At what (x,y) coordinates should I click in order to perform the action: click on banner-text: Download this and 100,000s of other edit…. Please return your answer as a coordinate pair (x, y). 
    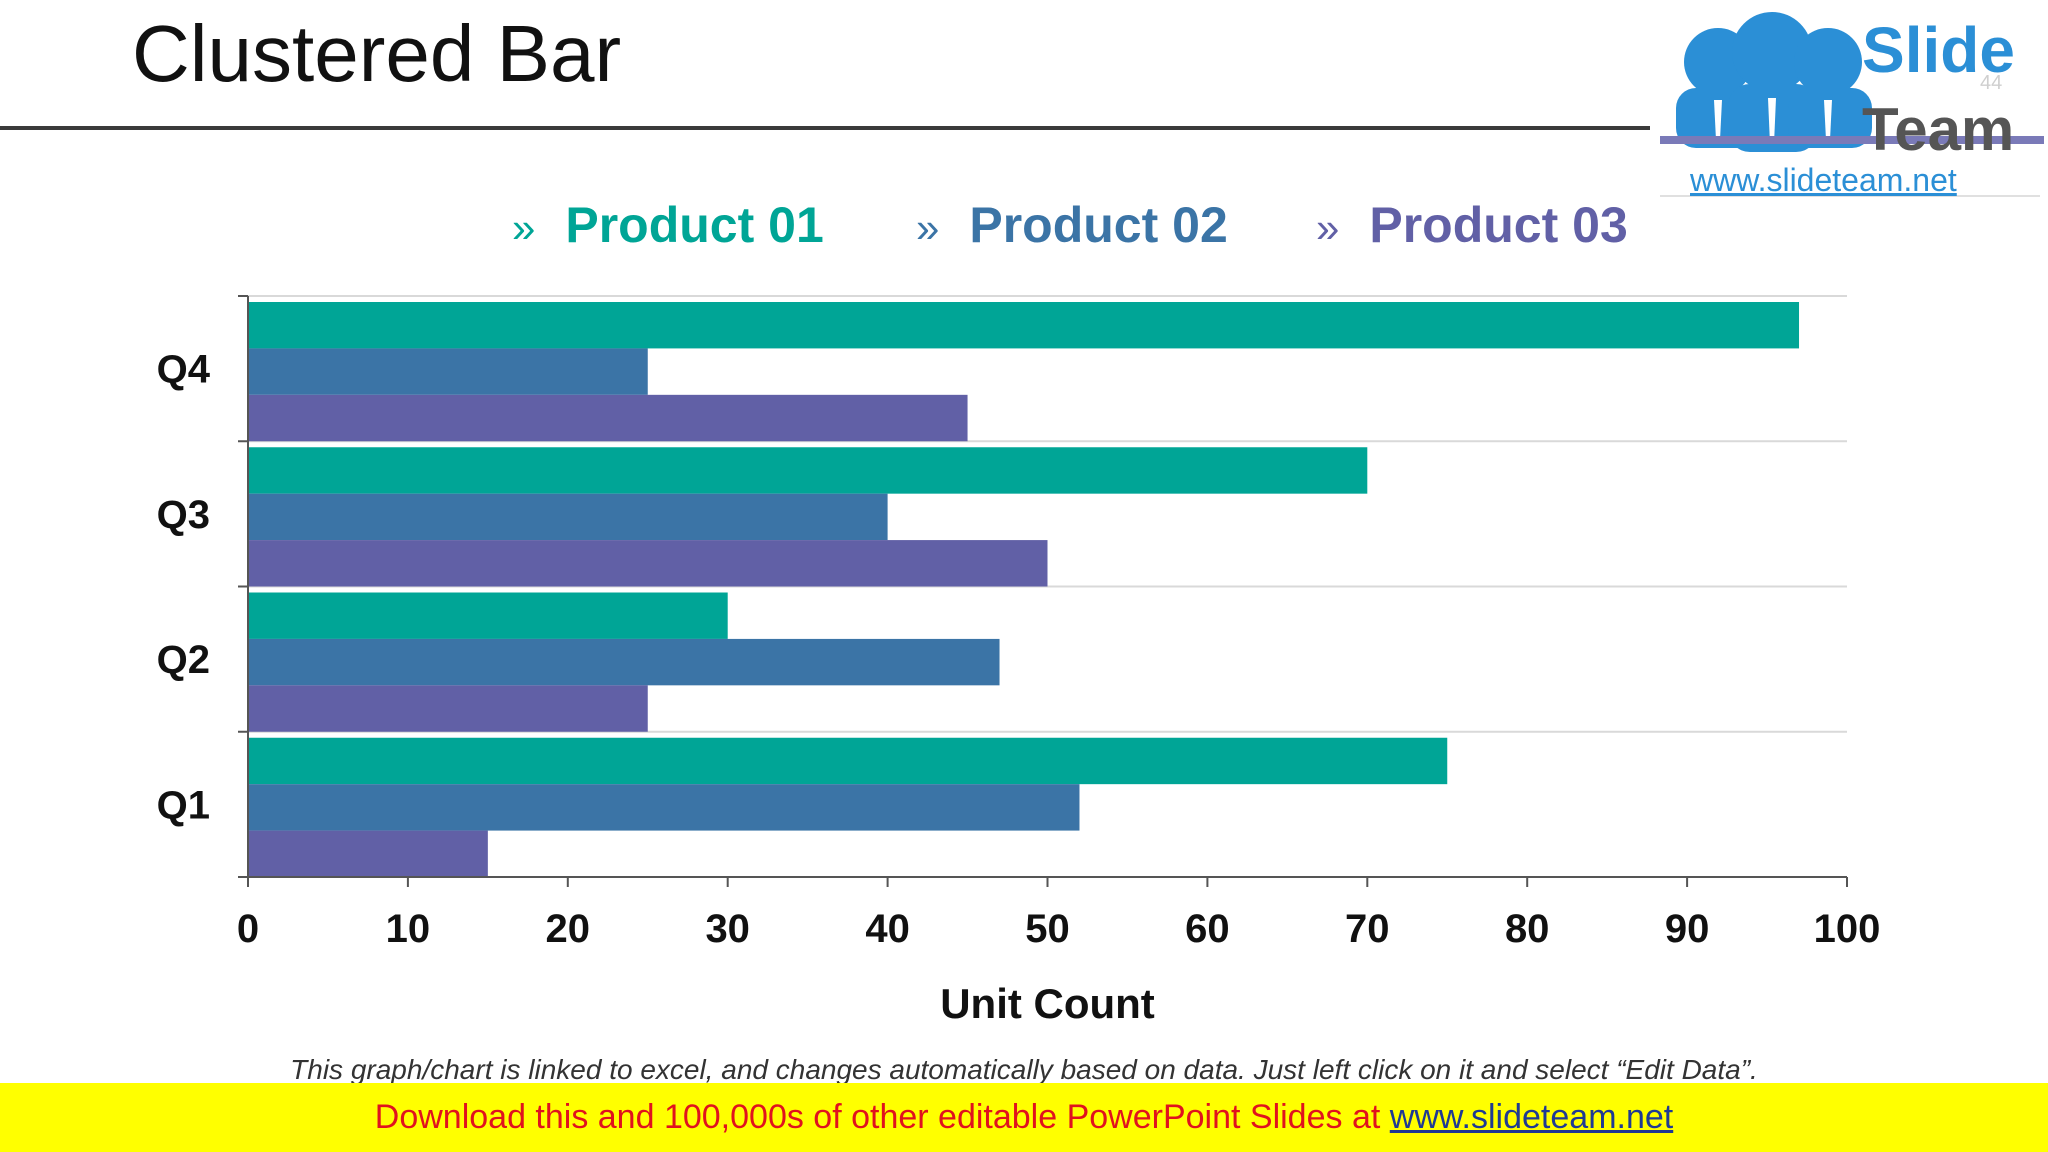
    Looking at the image, I should click on (882, 1117).